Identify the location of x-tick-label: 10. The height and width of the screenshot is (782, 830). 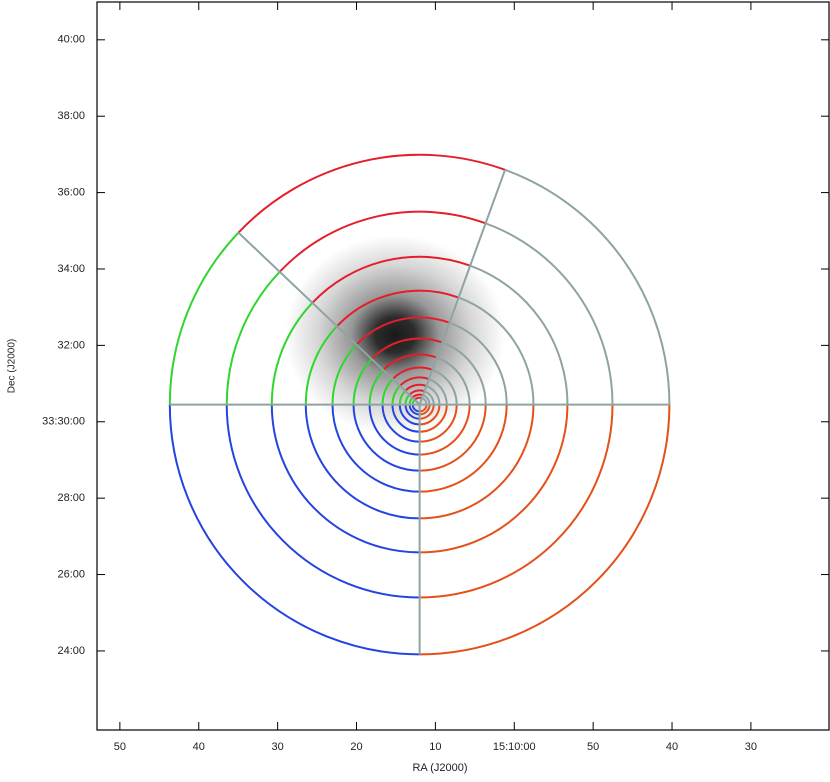
(435, 747).